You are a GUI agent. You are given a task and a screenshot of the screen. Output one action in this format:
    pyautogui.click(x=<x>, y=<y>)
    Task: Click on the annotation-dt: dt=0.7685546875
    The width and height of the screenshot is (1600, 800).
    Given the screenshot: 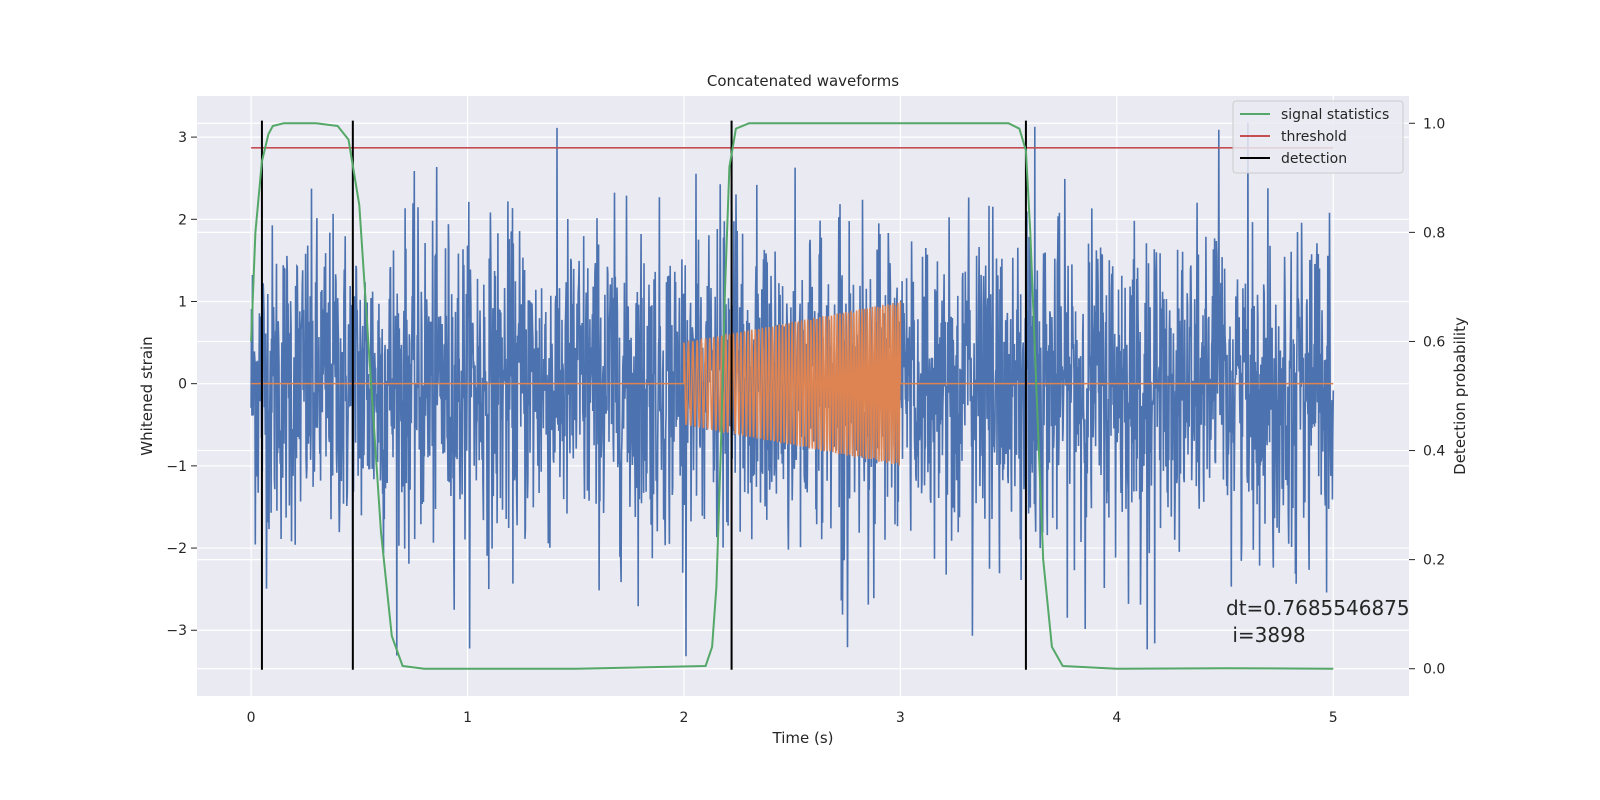 What is the action you would take?
    pyautogui.click(x=1318, y=608)
    